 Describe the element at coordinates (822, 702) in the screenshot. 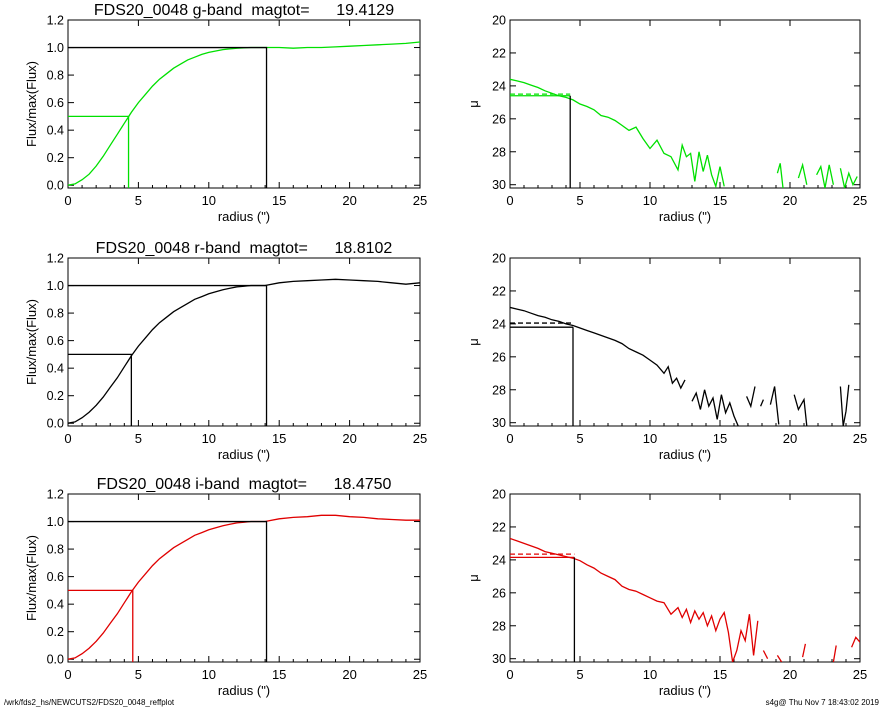

I see `footer-timestamp: s4g@ Thu Nov 7 18:43:02 2019` at that location.